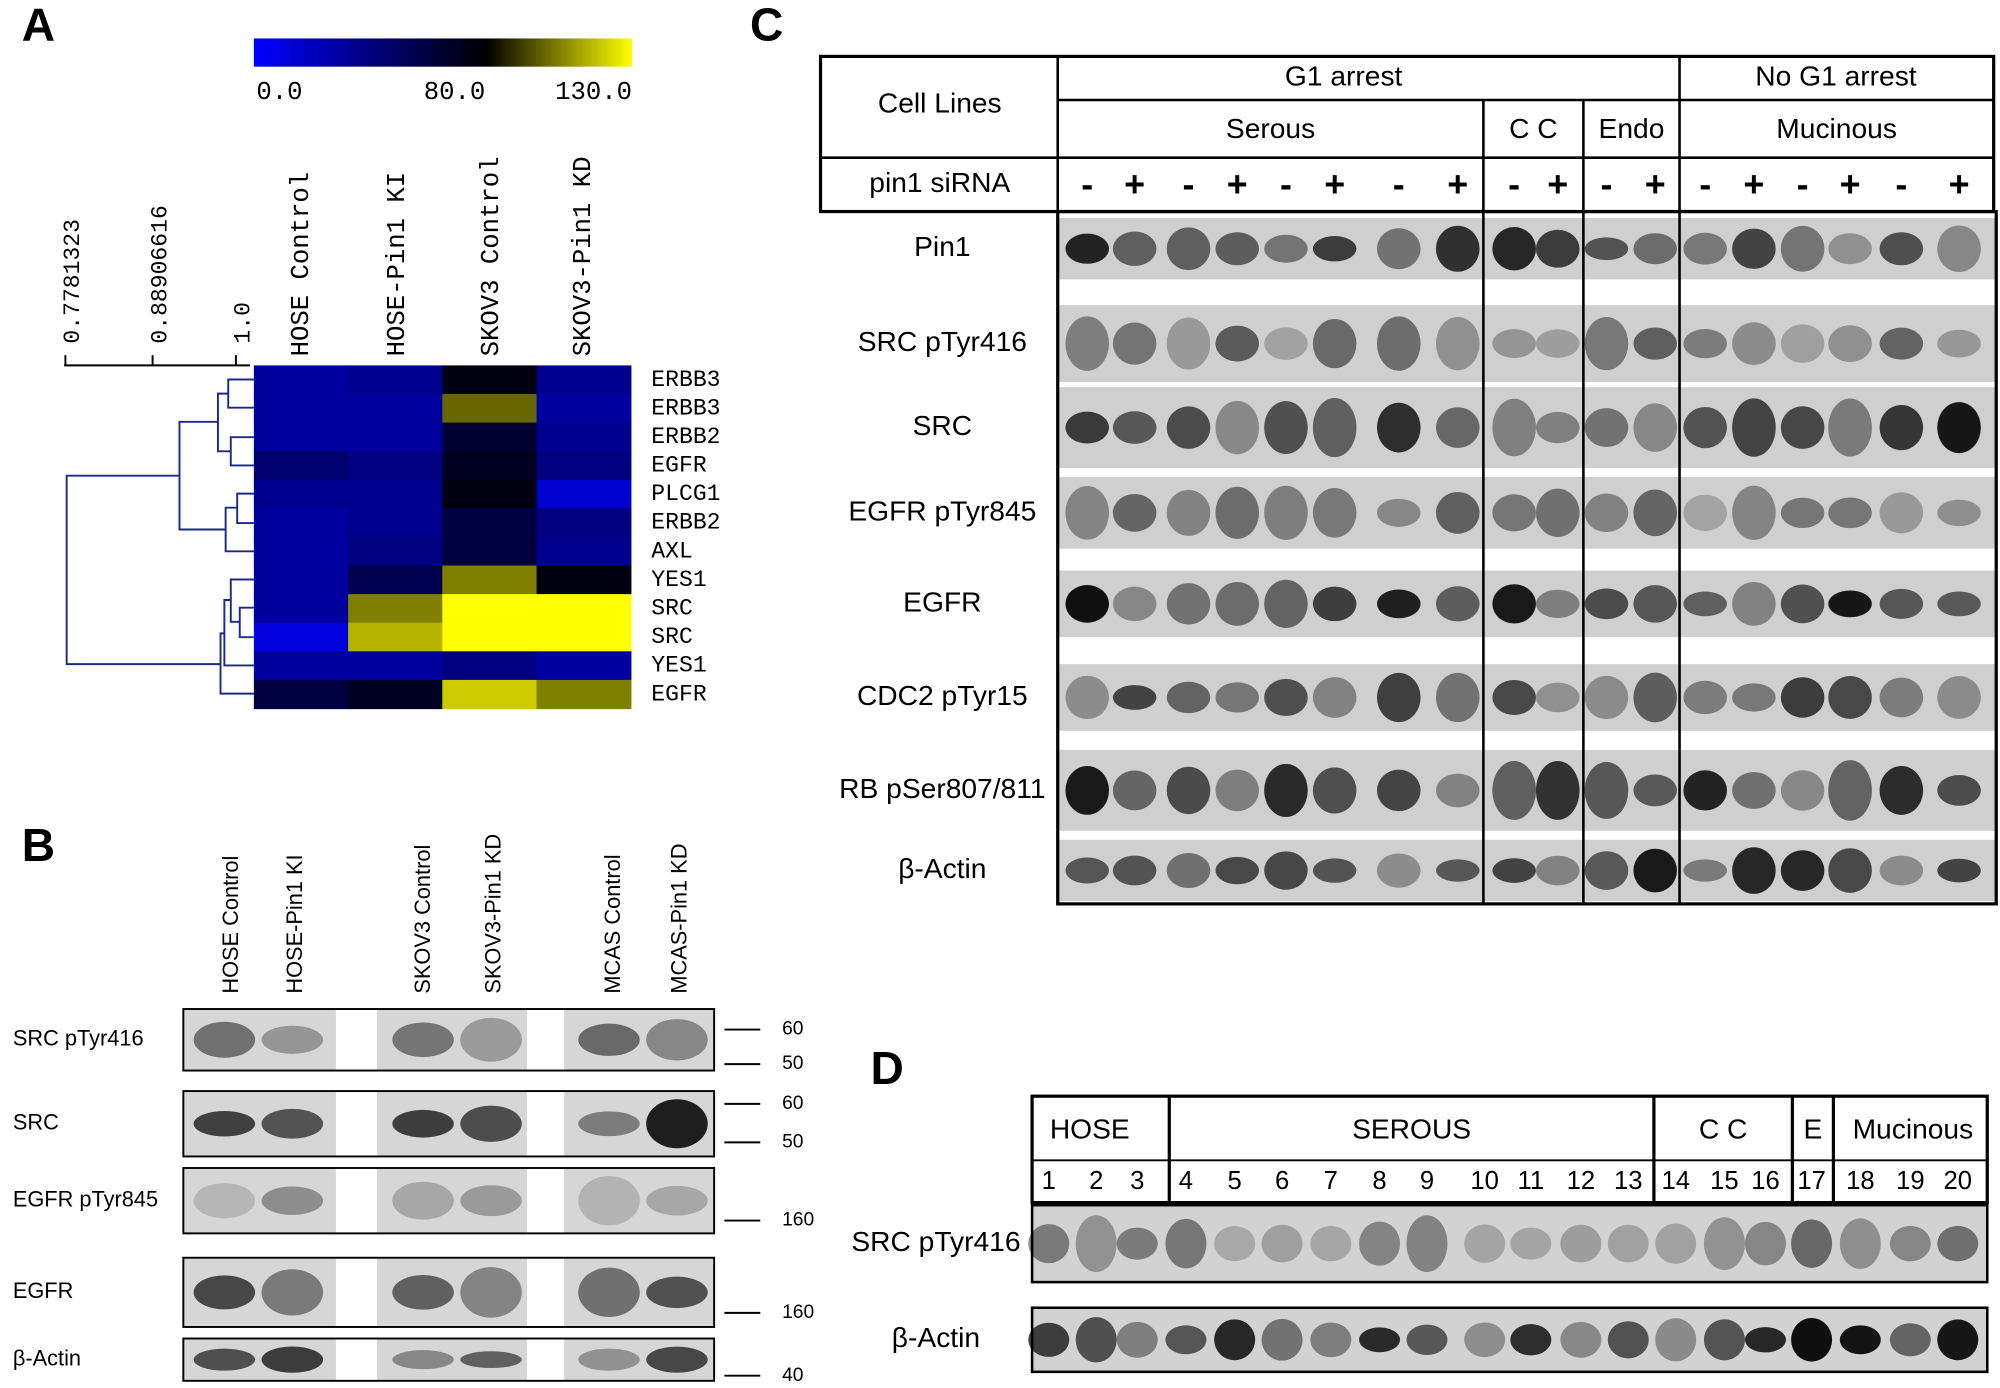 The image size is (2000, 1388). I want to click on lane-sign: +, so click(1134, 185).